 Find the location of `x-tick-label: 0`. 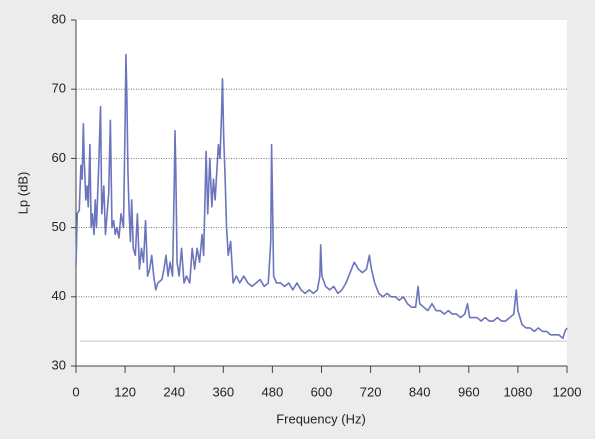

x-tick-label: 0 is located at coordinates (75, 391).